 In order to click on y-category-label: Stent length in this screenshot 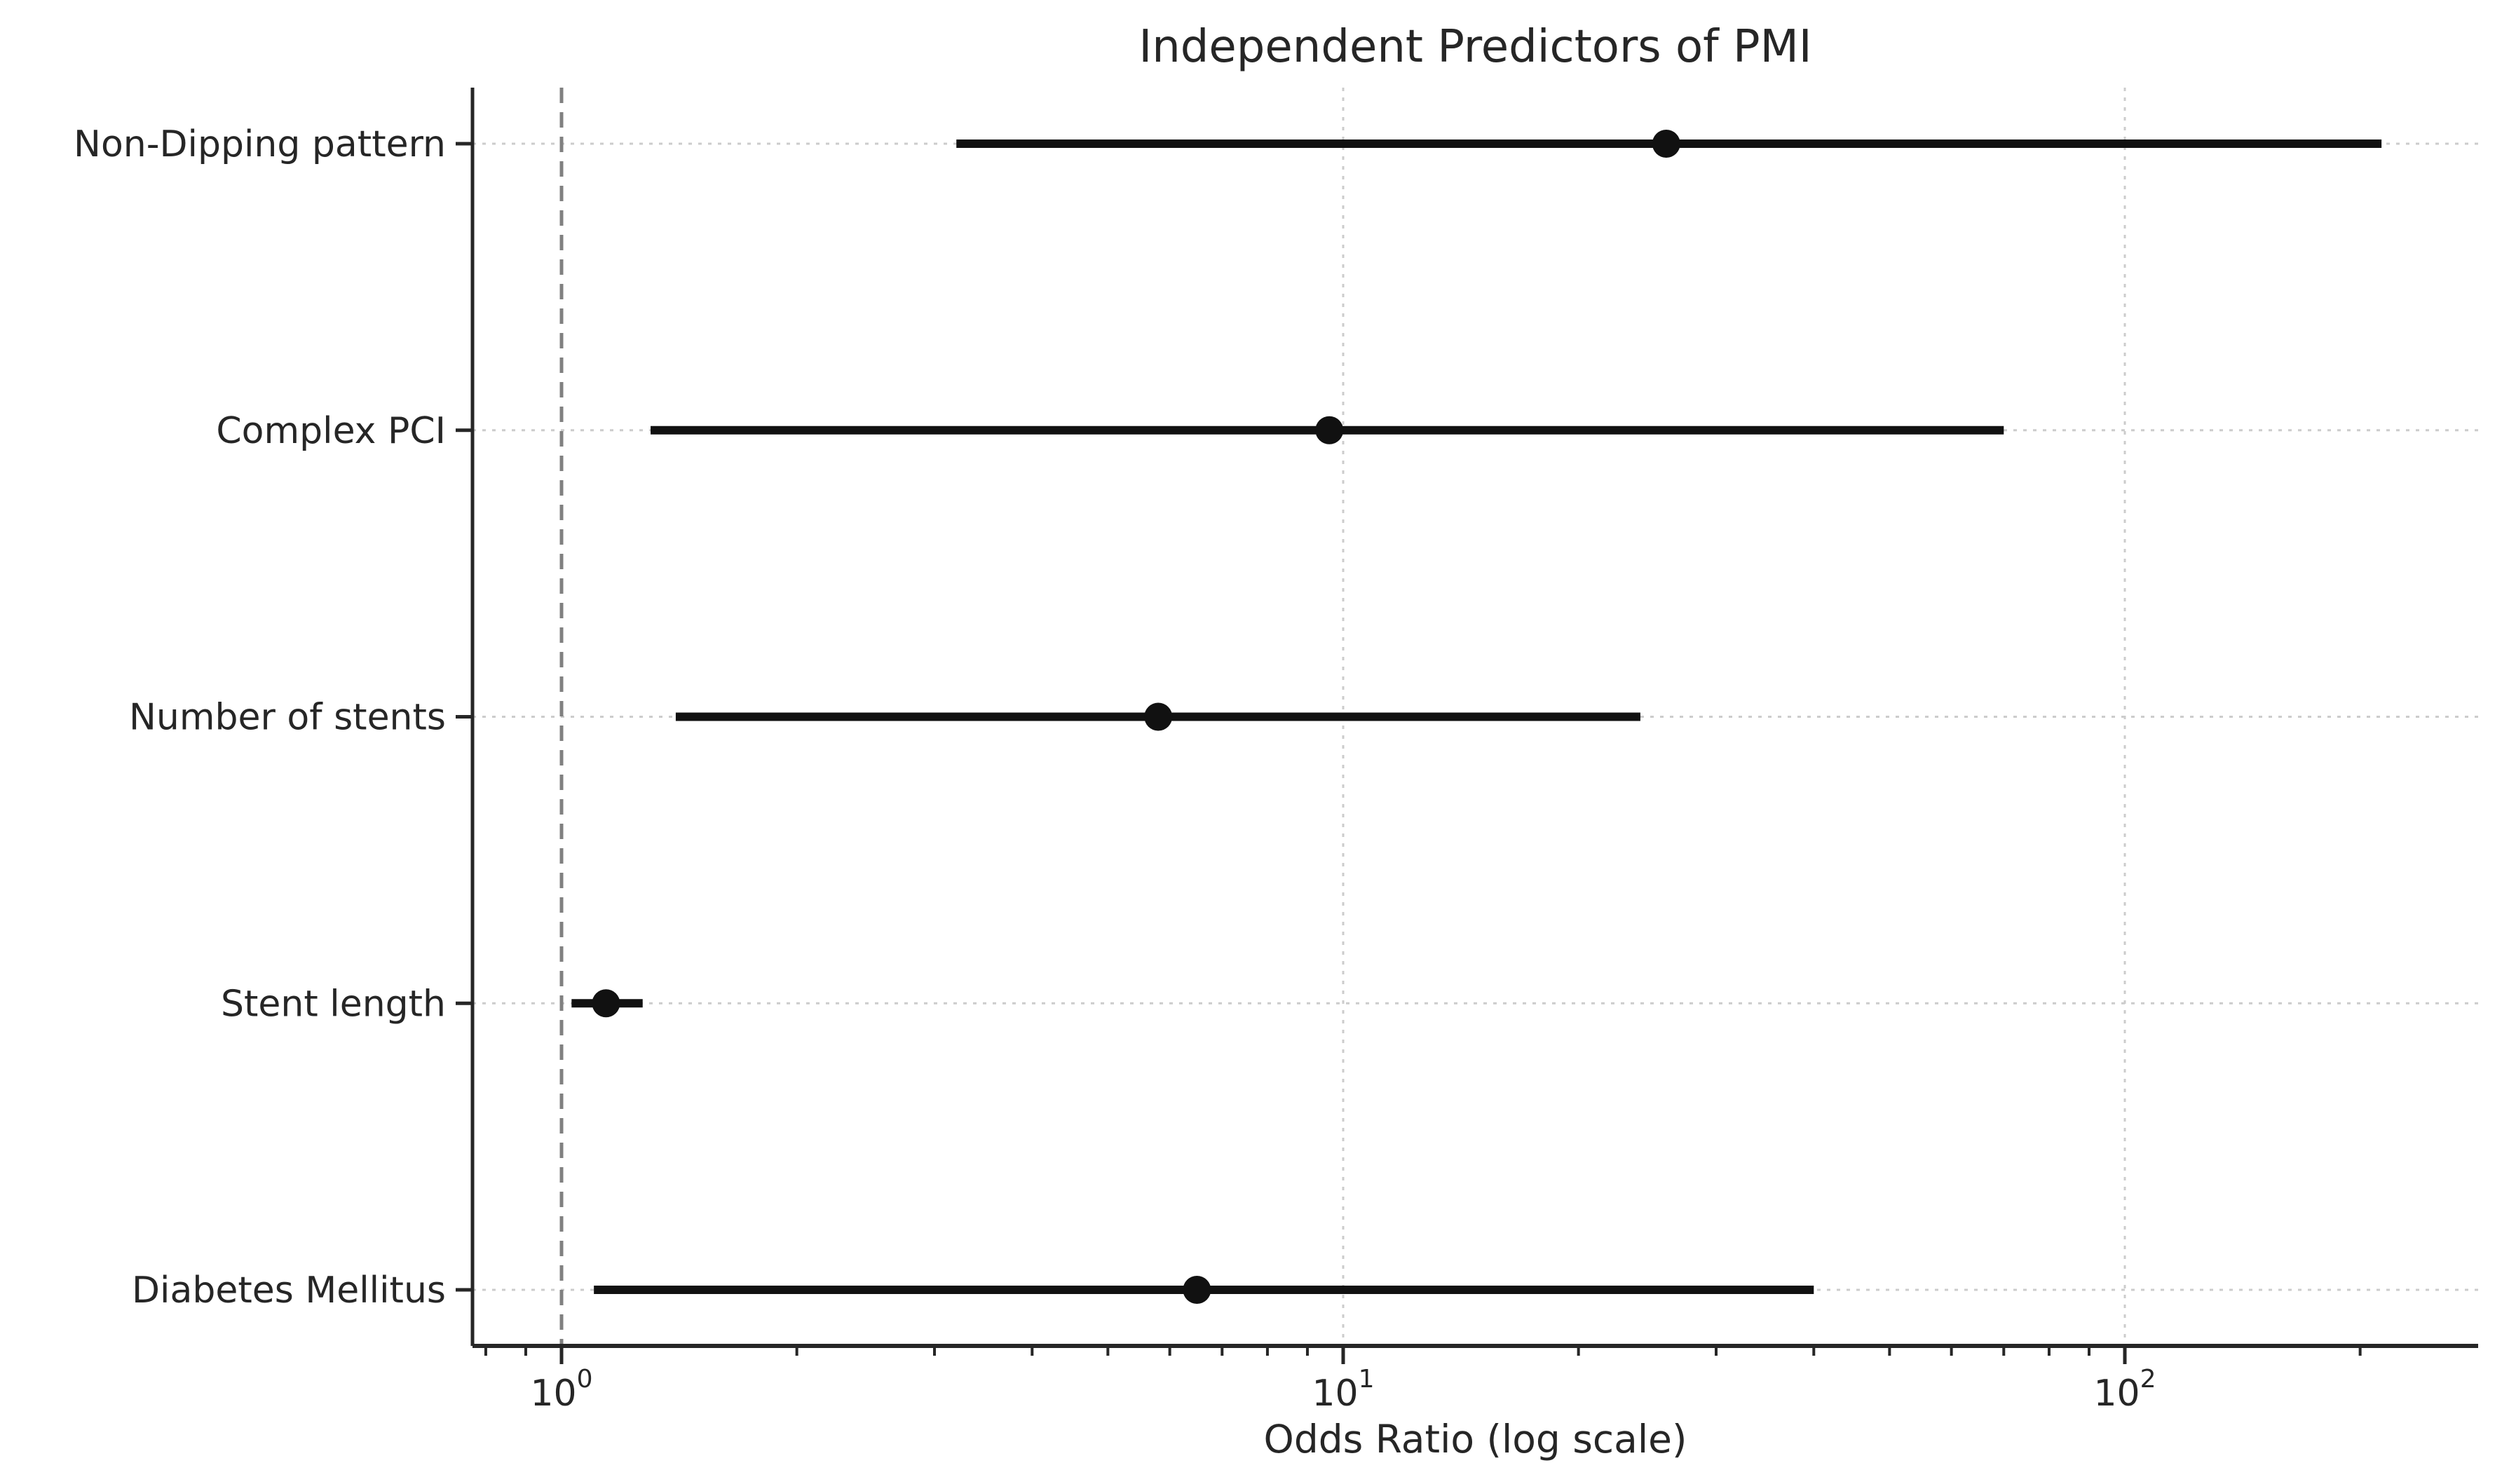, I will do `click(333, 1004)`.